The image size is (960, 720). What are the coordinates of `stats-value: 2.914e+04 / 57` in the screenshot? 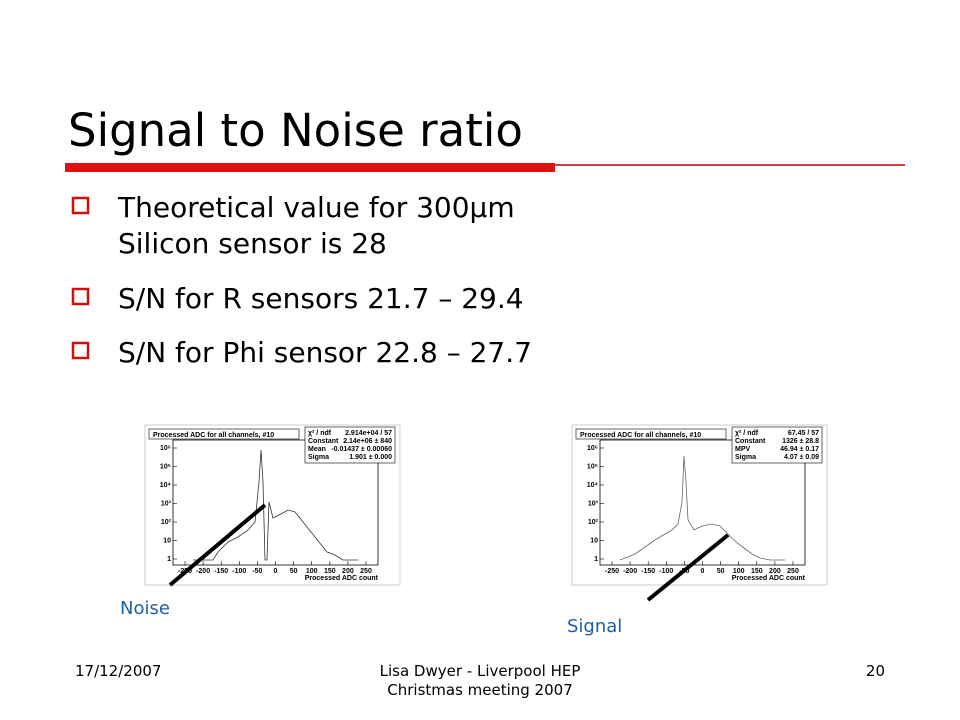 It's located at (368, 433).